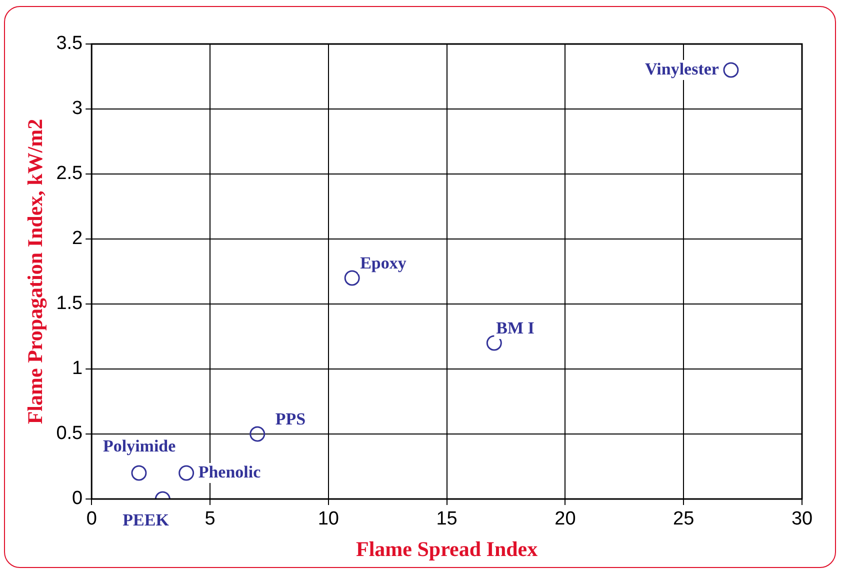 This screenshot has width=842, height=573. Describe the element at coordinates (683, 519) in the screenshot. I see `x-tick-label: 25` at that location.